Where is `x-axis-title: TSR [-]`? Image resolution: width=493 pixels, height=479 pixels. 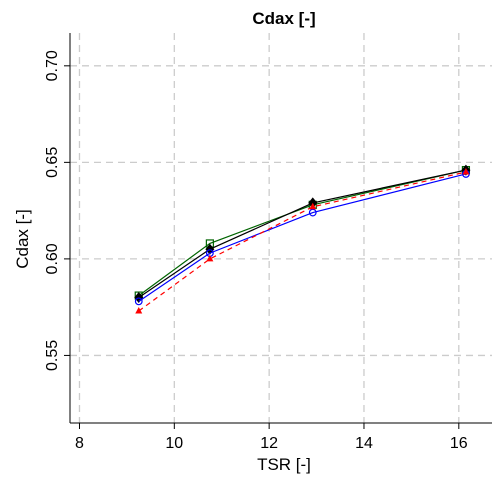 x-axis-title: TSR [-] is located at coordinates (284, 464).